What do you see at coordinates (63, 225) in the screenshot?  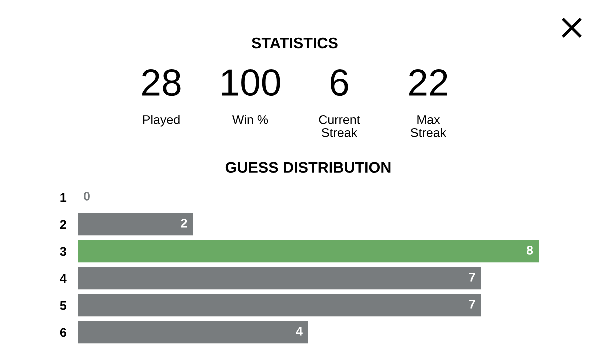 I see `y-tick-label: 2` at bounding box center [63, 225].